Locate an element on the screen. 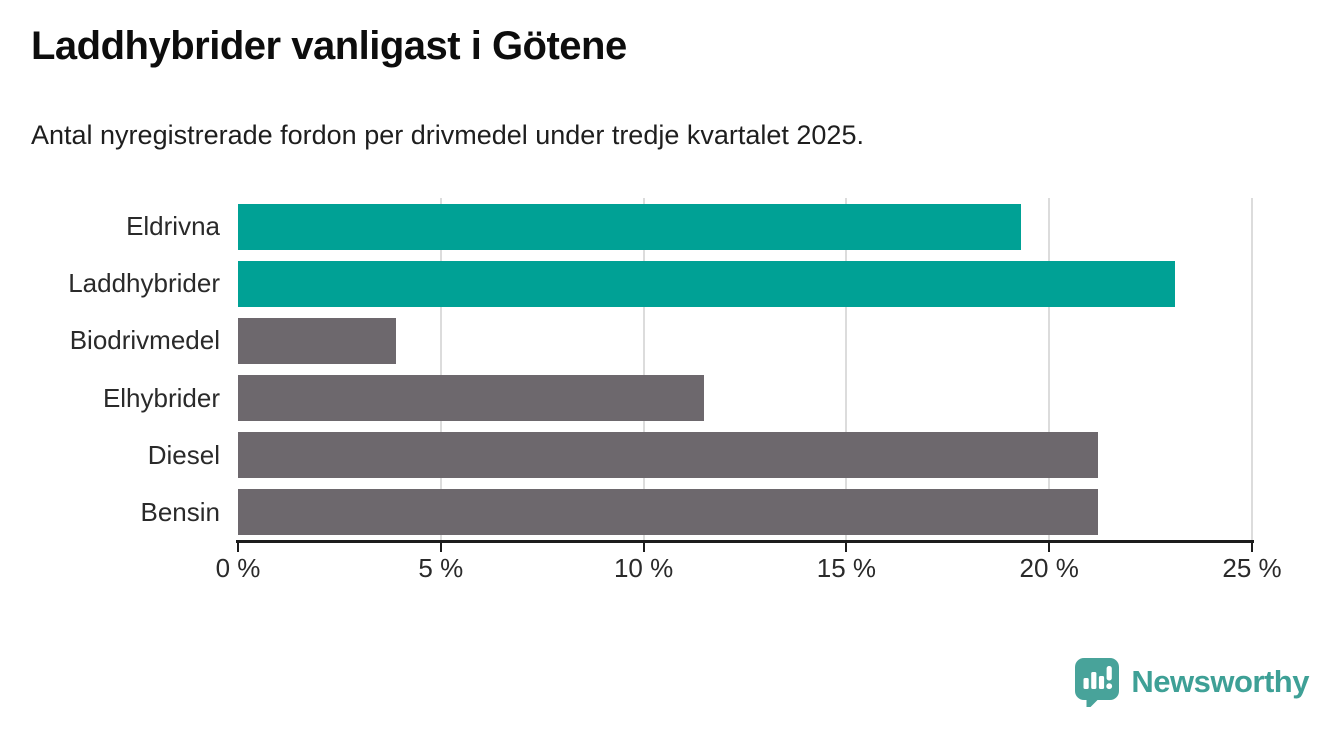 The width and height of the screenshot is (1340, 733). bar-eldrivna is located at coordinates (629, 226).